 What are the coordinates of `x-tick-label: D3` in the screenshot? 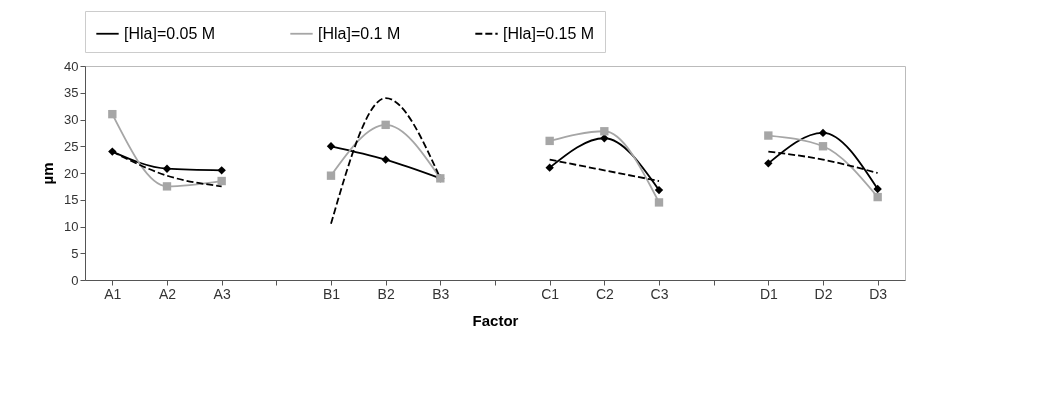 It's located at (878, 293).